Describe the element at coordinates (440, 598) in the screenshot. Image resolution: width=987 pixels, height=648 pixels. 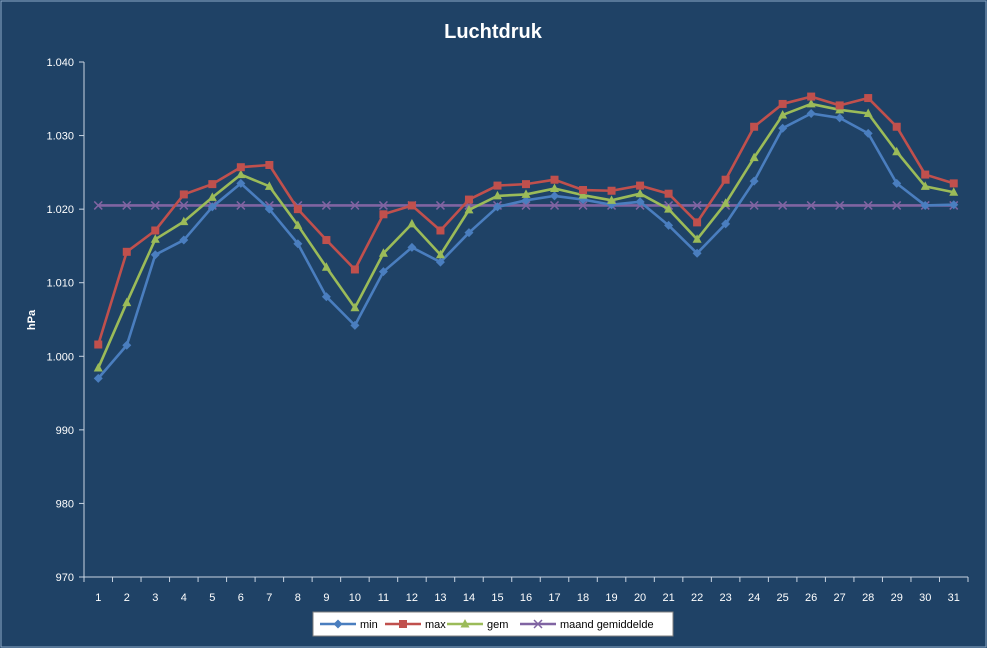
I see `x-tick-label: 13` at that location.